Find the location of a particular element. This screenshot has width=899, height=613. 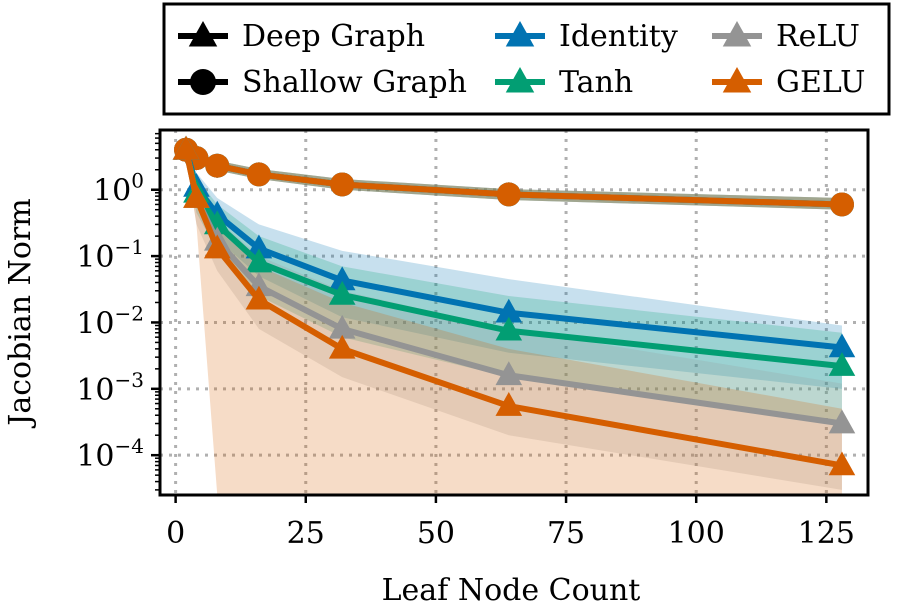

legend-entry: Tanh is located at coordinates (564, 82).